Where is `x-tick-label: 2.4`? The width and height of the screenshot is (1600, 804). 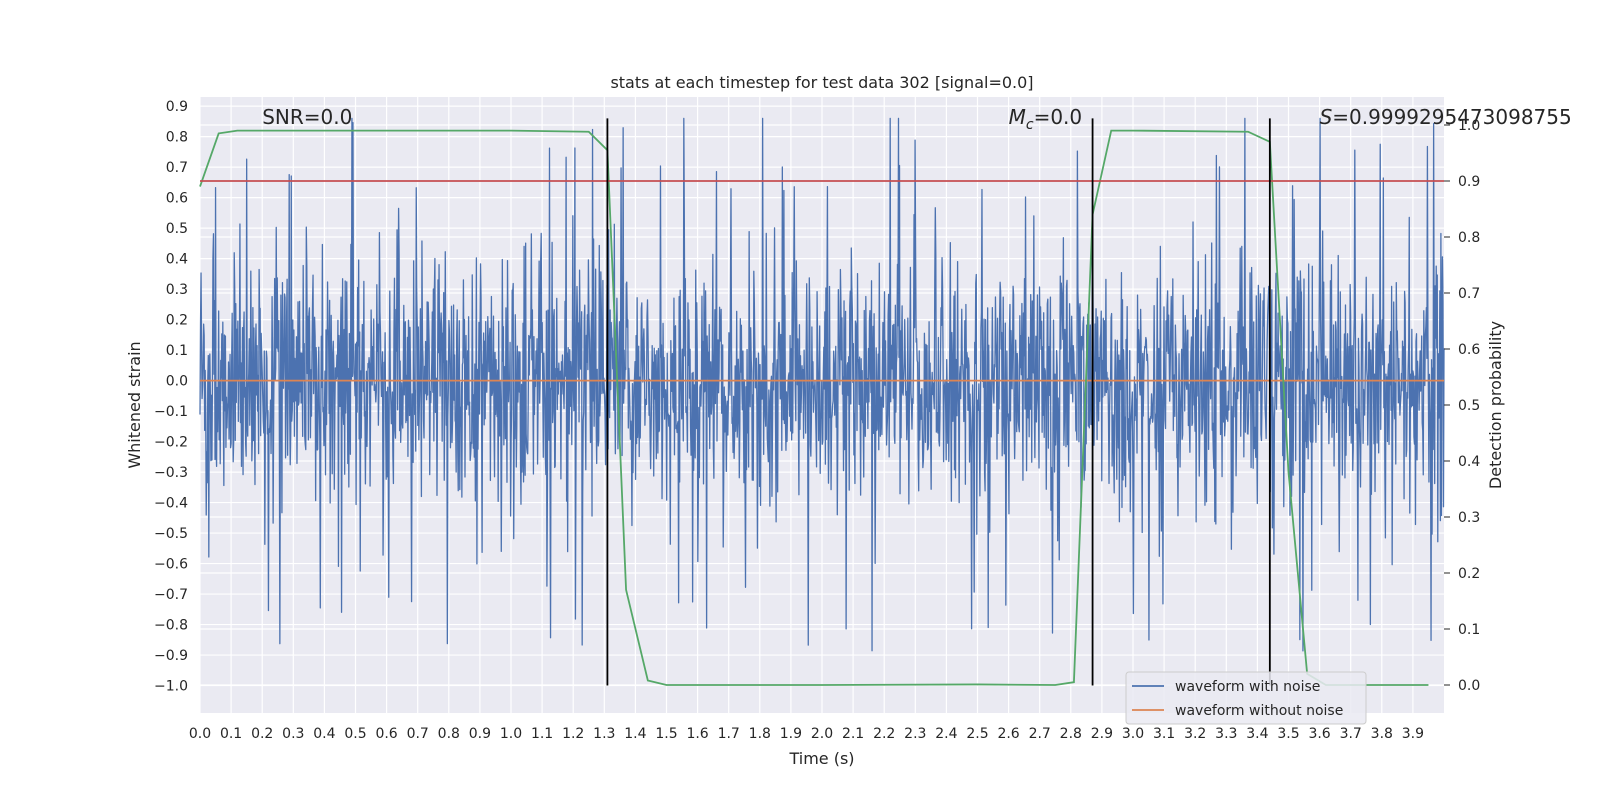
x-tick-label: 2.4 is located at coordinates (946, 734).